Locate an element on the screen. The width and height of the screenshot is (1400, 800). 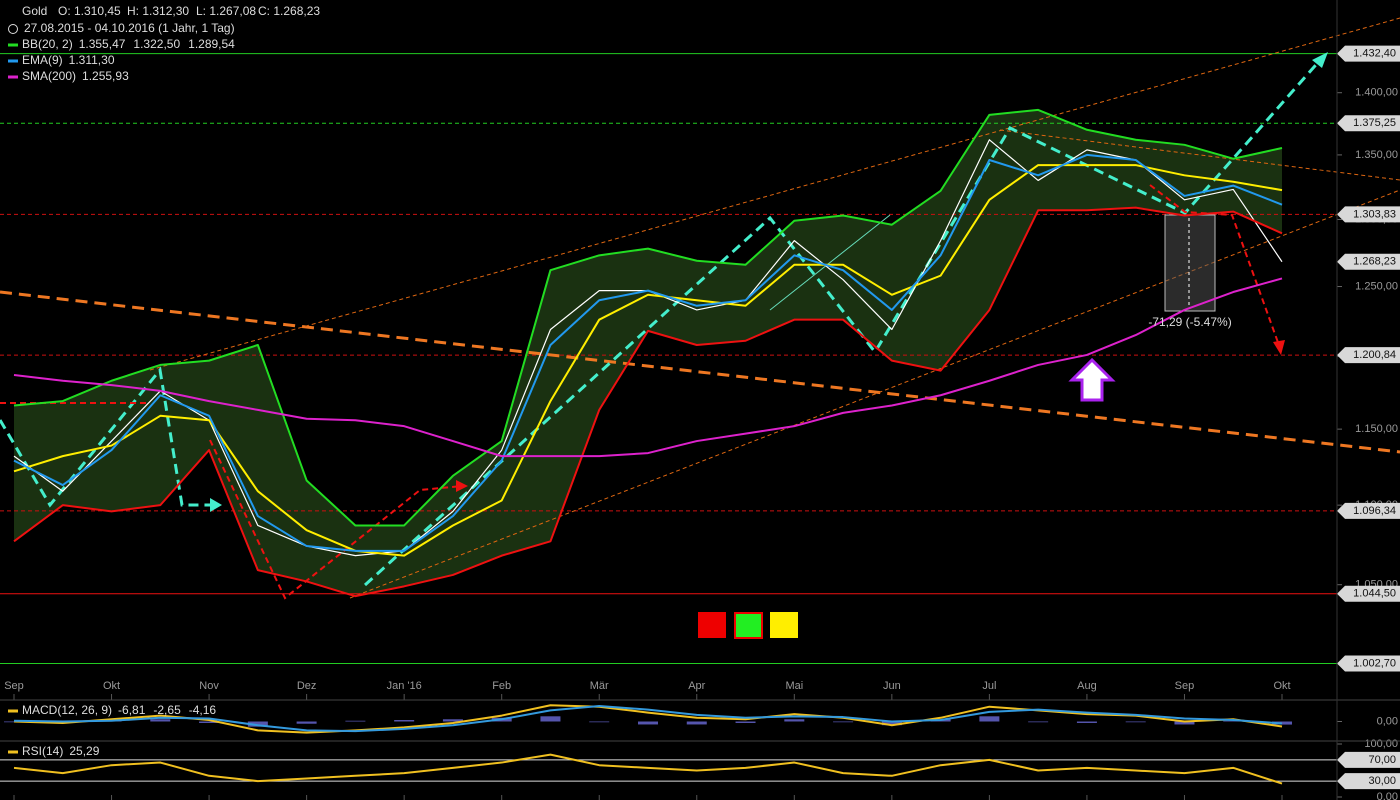
legend-value: 1.311,30 is located at coordinates (92, 60).